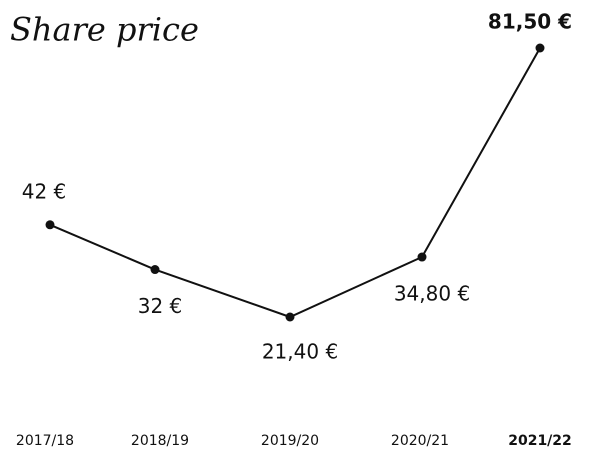 This screenshot has height=453, width=592. Describe the element at coordinates (432, 294) in the screenshot. I see `value-label: 34,80 €` at that location.